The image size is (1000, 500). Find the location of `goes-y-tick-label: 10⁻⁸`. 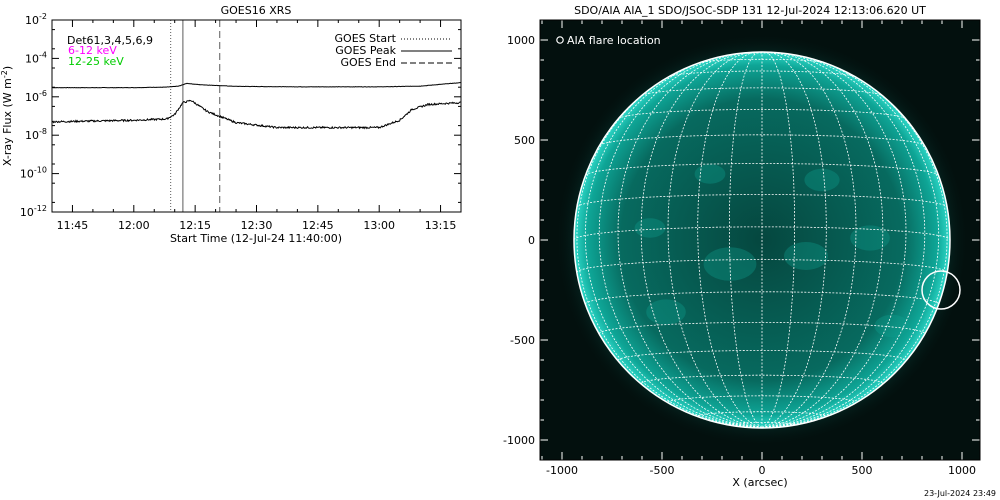

goes-y-tick-label: 10⁻⁸ is located at coordinates (36, 134).